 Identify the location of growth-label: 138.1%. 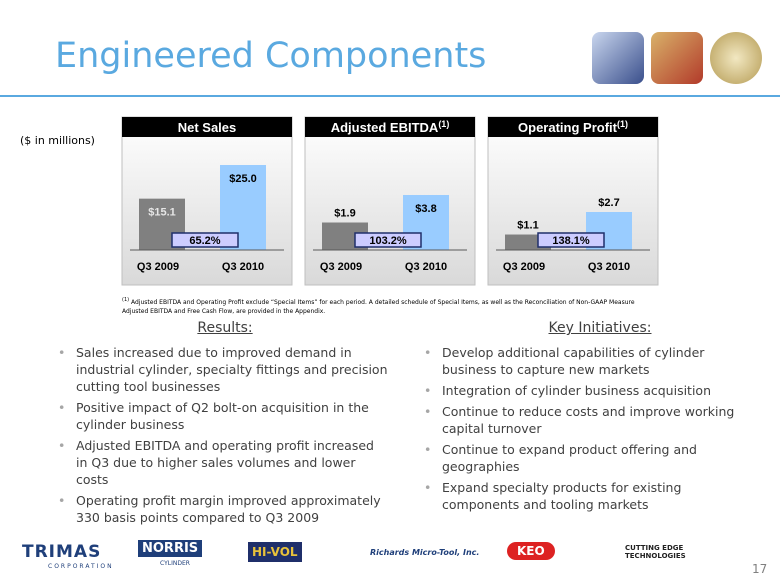
(571, 241).